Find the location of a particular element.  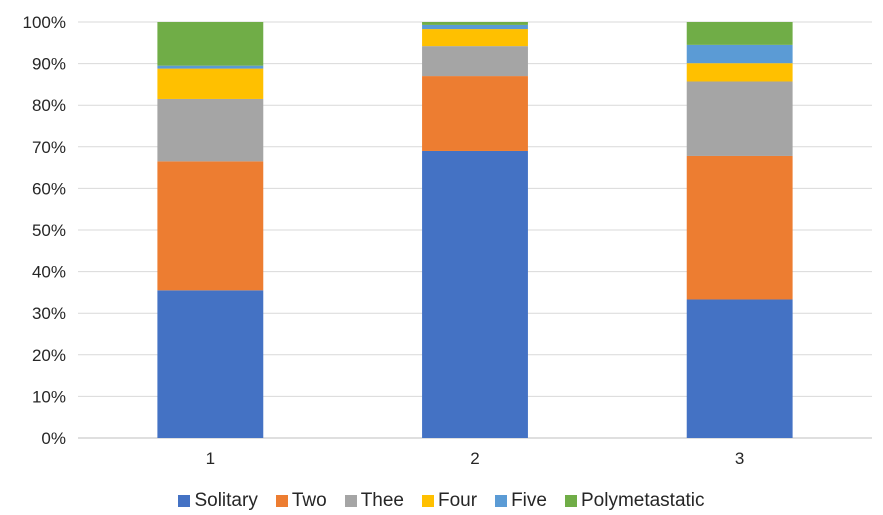

x-axis-ticks: 1 2 3 is located at coordinates (475, 458).